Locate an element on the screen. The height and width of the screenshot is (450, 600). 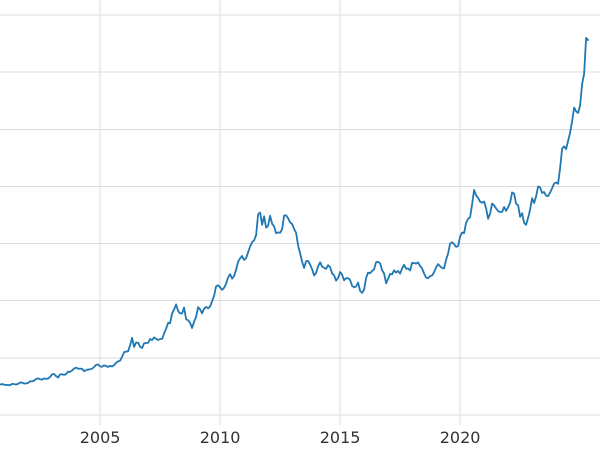
x-axis-tick-labels: 2005 2010 2015 2020 is located at coordinates (280, 437).